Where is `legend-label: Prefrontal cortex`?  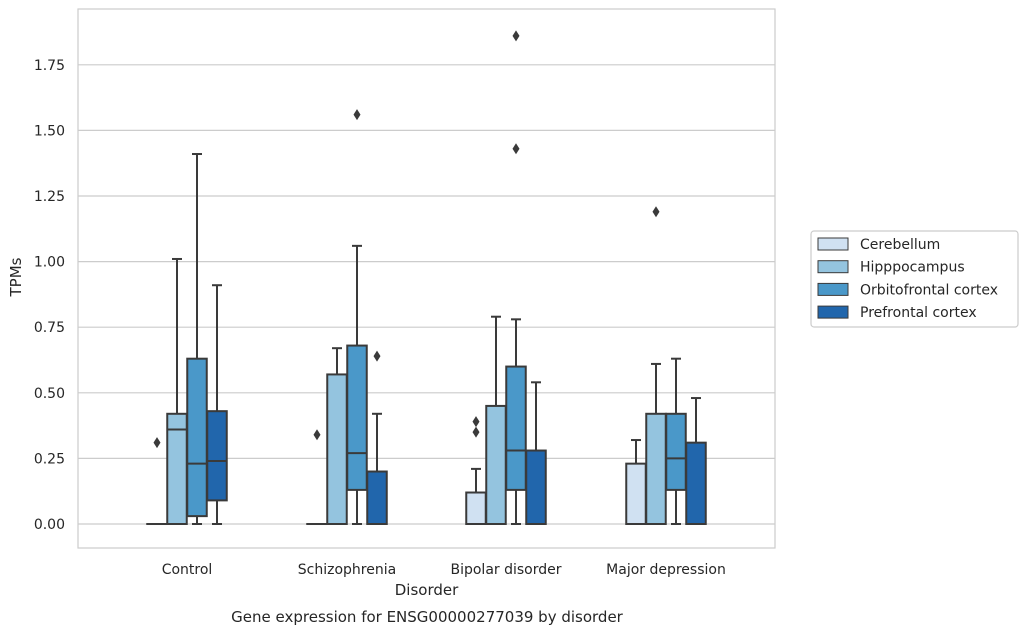 legend-label: Prefrontal cortex is located at coordinates (918, 313).